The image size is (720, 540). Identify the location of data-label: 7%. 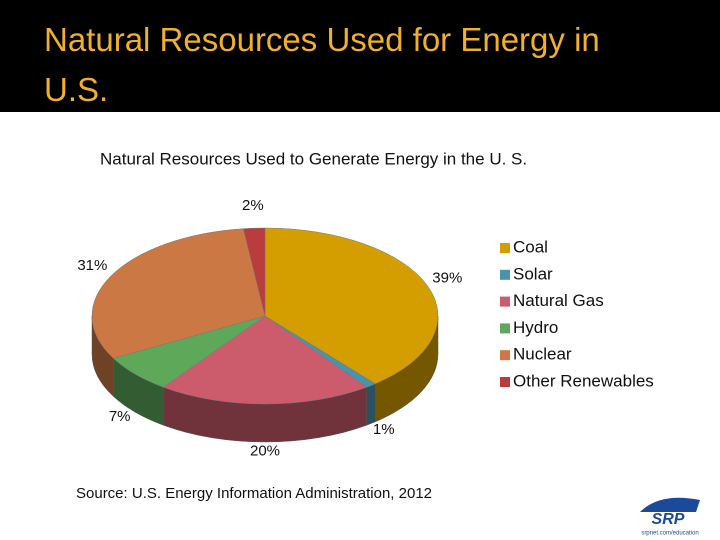
(120, 416).